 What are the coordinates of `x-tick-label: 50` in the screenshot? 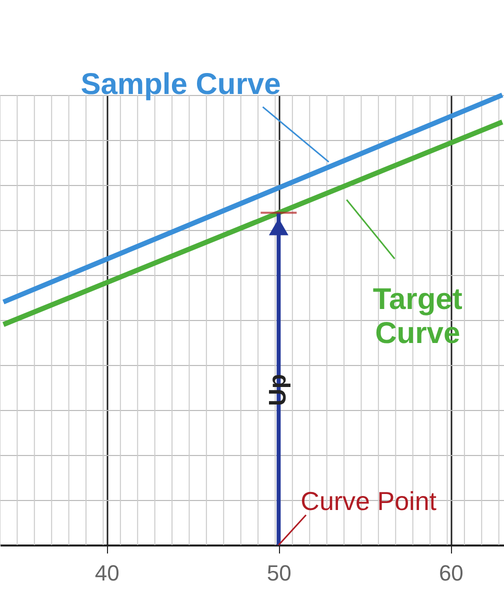 It's located at (279, 573).